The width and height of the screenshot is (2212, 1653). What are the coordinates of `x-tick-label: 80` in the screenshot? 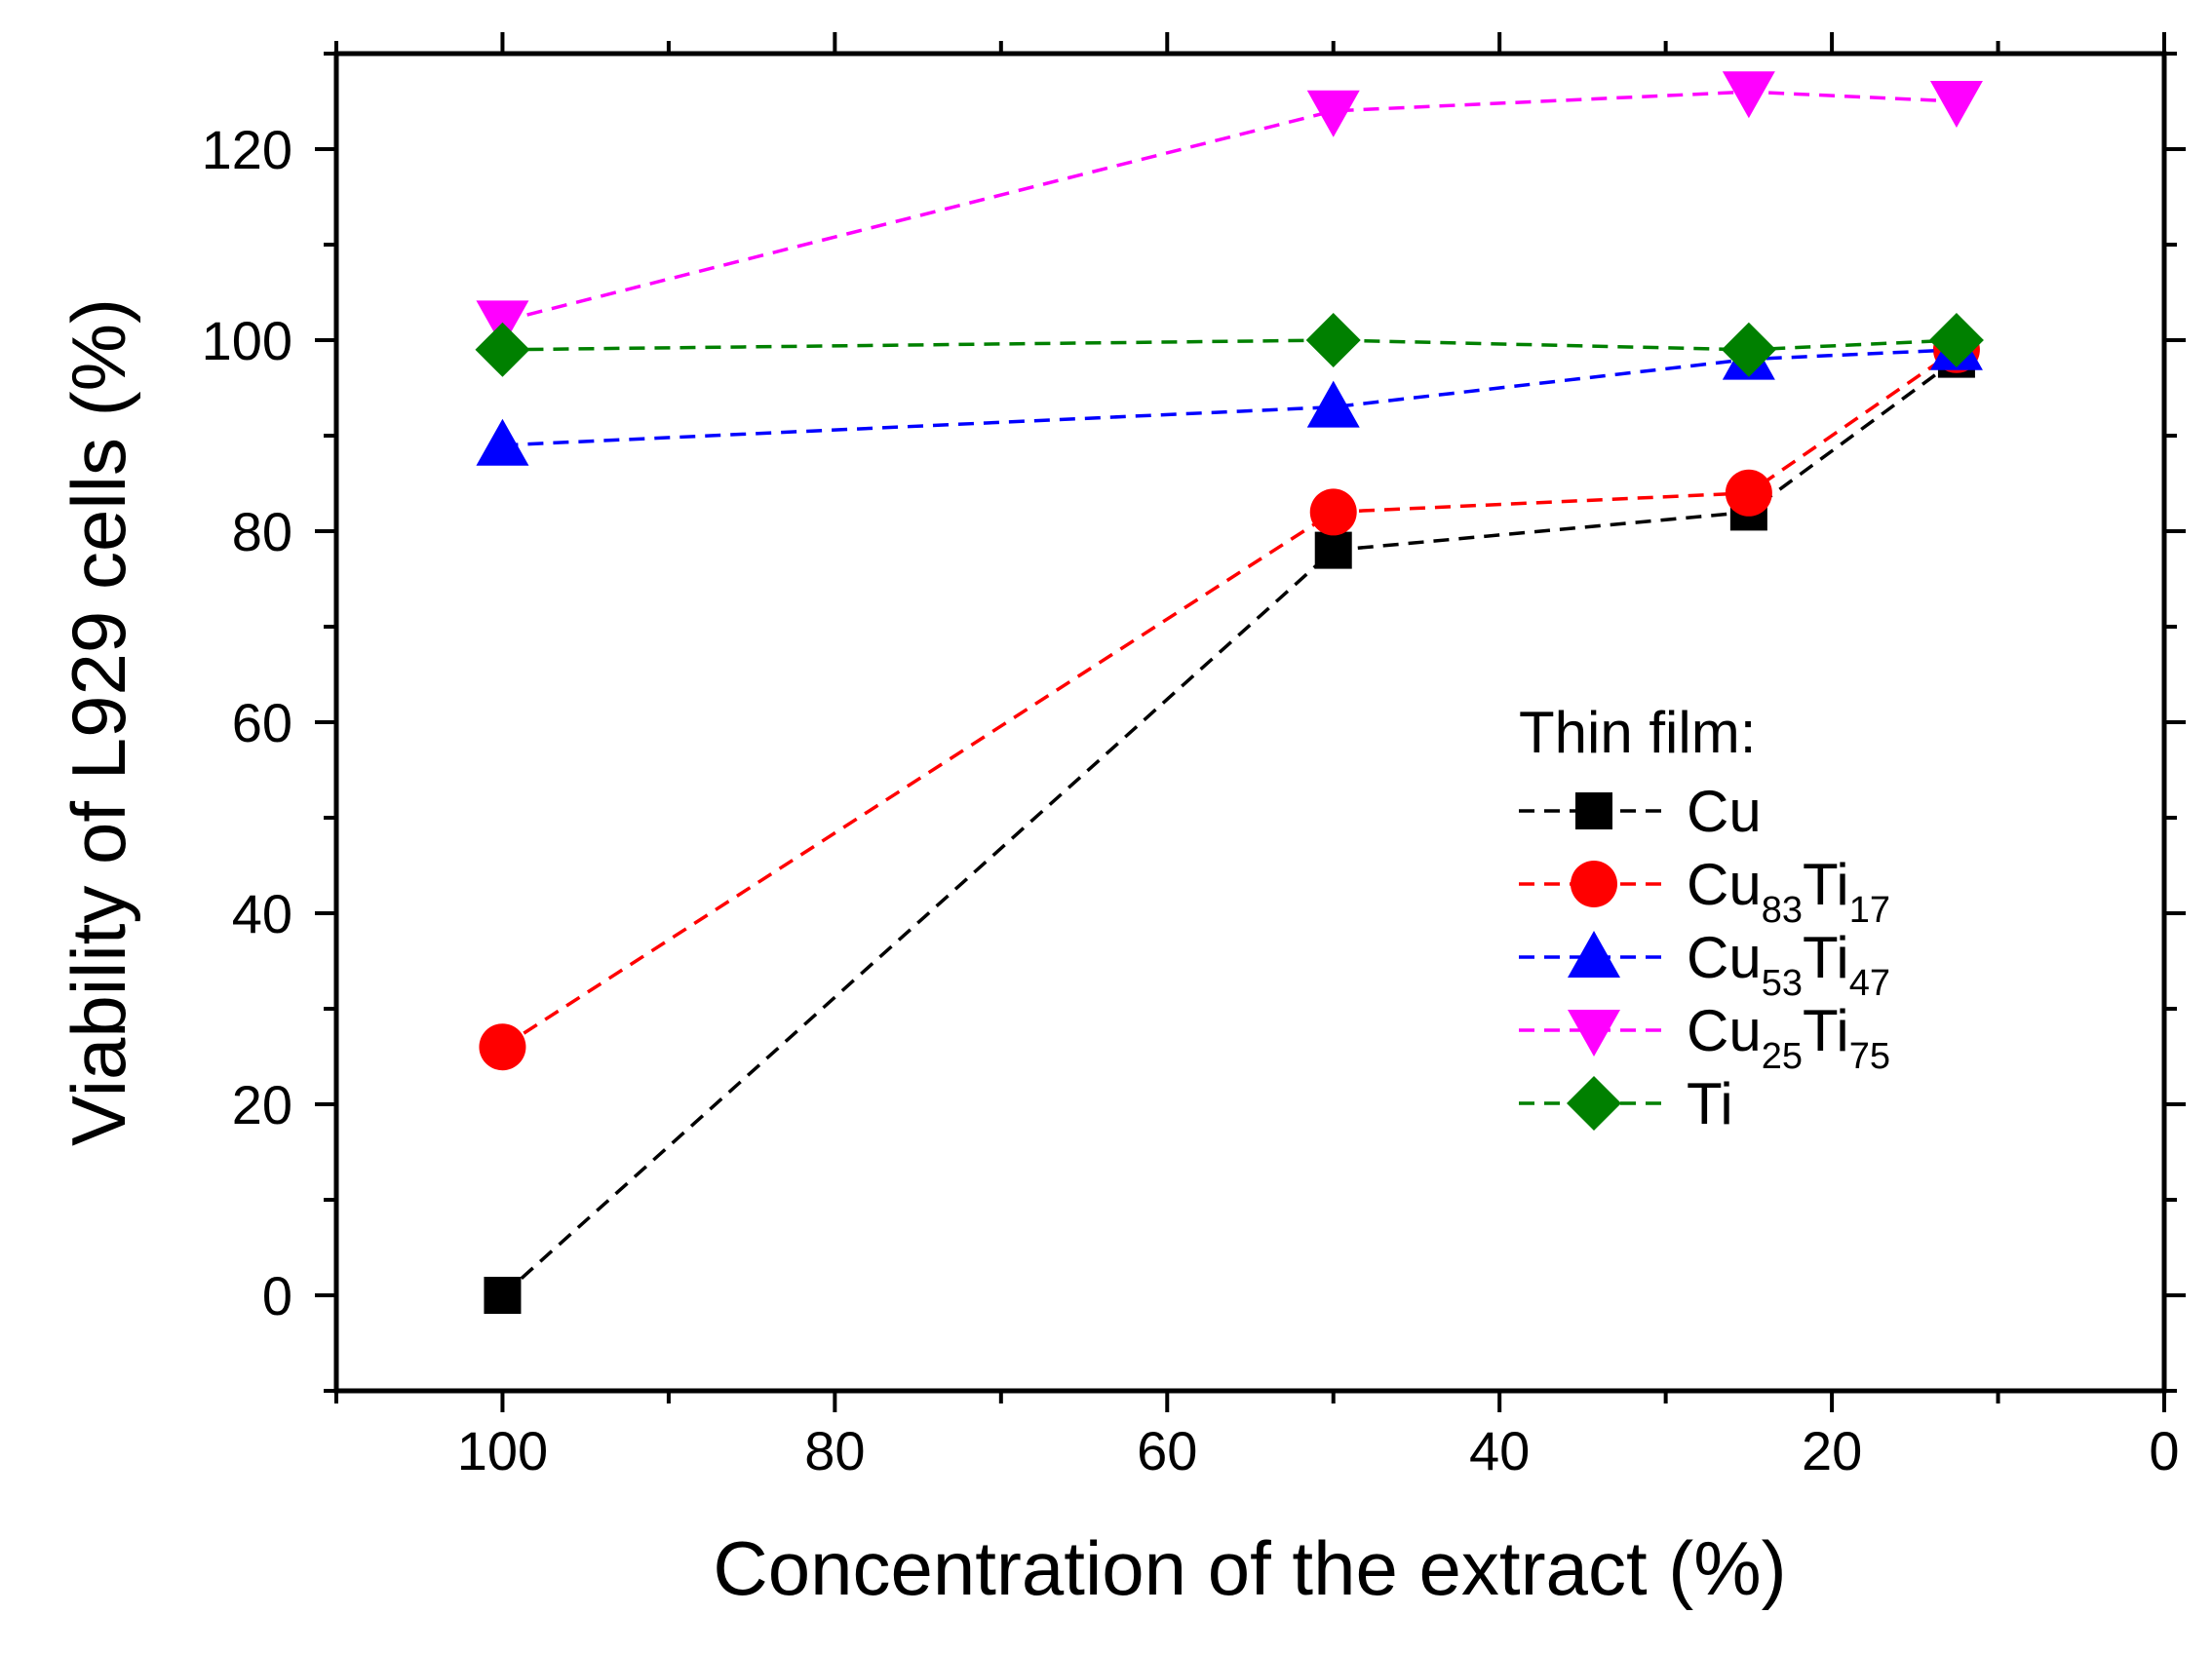 It's located at (834, 1450).